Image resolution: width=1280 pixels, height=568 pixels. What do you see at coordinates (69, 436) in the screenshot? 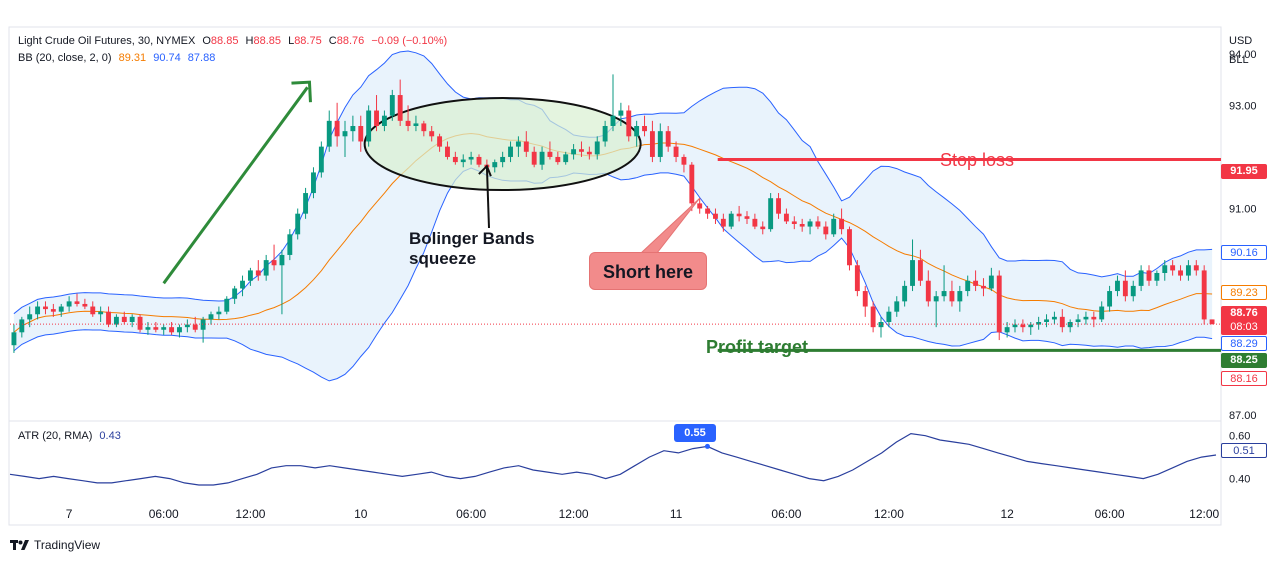
I see `legend-atr: ATR (20, RMA) 0.43` at bounding box center [69, 436].